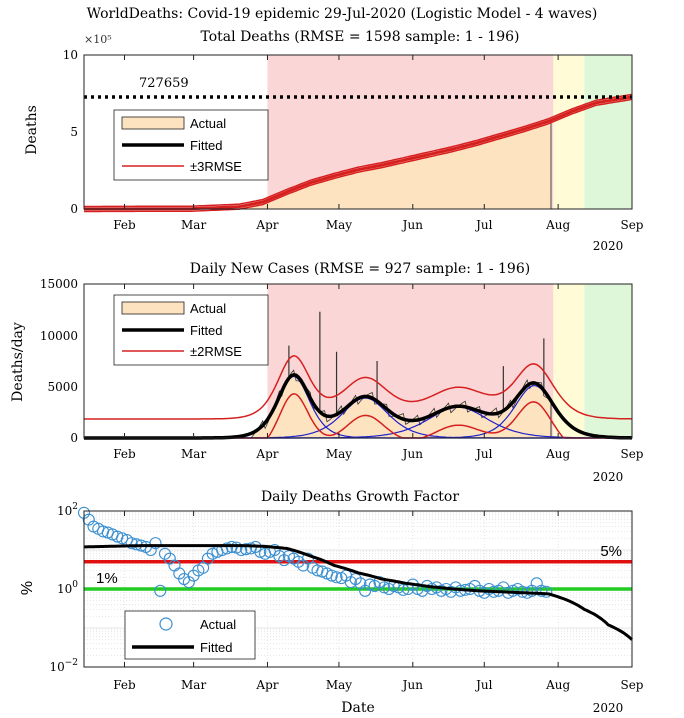  Describe the element at coordinates (193, 685) in the screenshot. I see `panel3-xtick-label: Mar` at that location.